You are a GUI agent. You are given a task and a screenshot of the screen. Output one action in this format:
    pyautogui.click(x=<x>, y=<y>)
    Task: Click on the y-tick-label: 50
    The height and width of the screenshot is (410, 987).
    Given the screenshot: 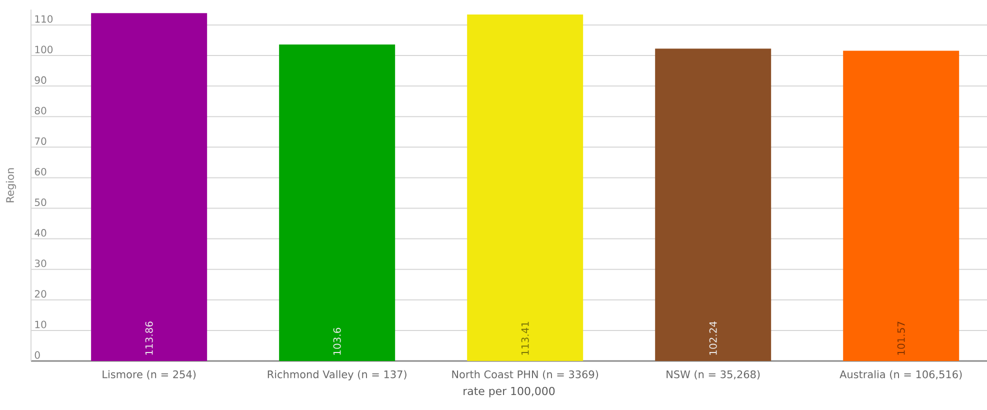 What is the action you would take?
    pyautogui.click(x=40, y=202)
    